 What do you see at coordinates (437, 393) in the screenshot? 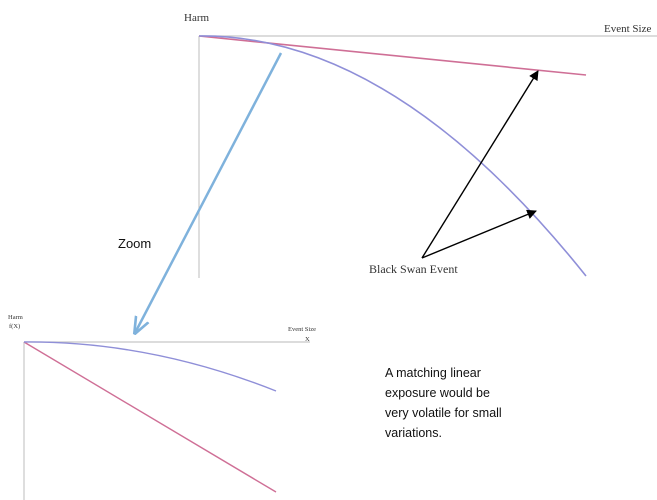
I see `note-line: exposure would be` at bounding box center [437, 393].